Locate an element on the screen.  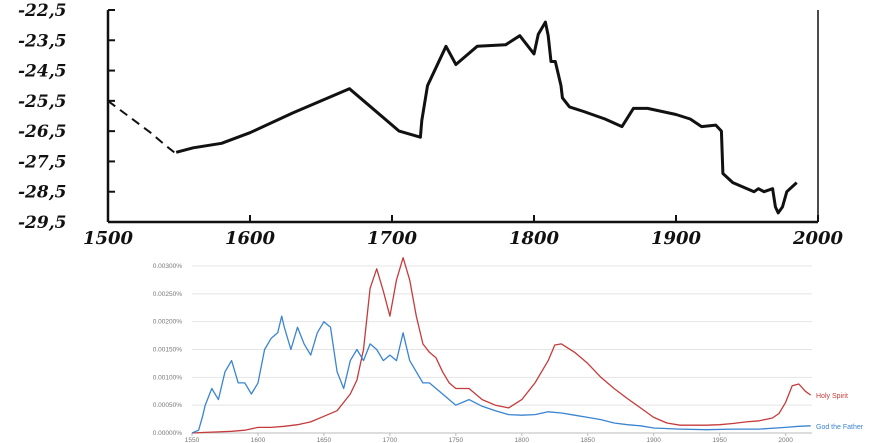
top-y-tick-label: -25,5 is located at coordinates (42, 102).